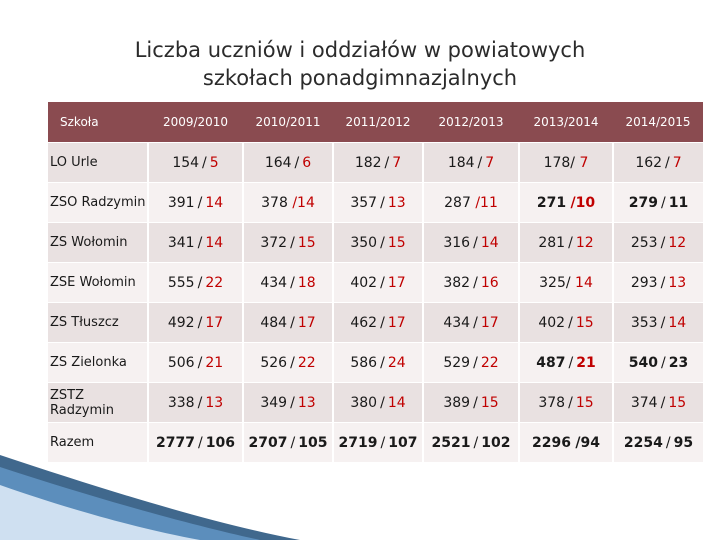 The image size is (720, 540). What do you see at coordinates (644, 282) in the screenshot?
I see `students-count: 293` at bounding box center [644, 282].